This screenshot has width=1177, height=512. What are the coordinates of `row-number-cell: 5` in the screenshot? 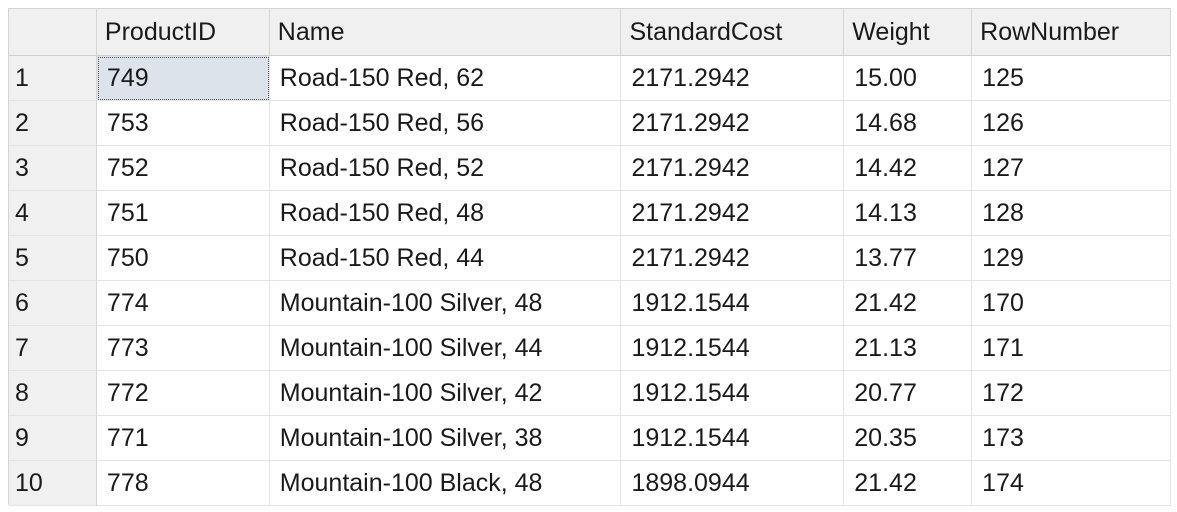 It's located at (53, 258).